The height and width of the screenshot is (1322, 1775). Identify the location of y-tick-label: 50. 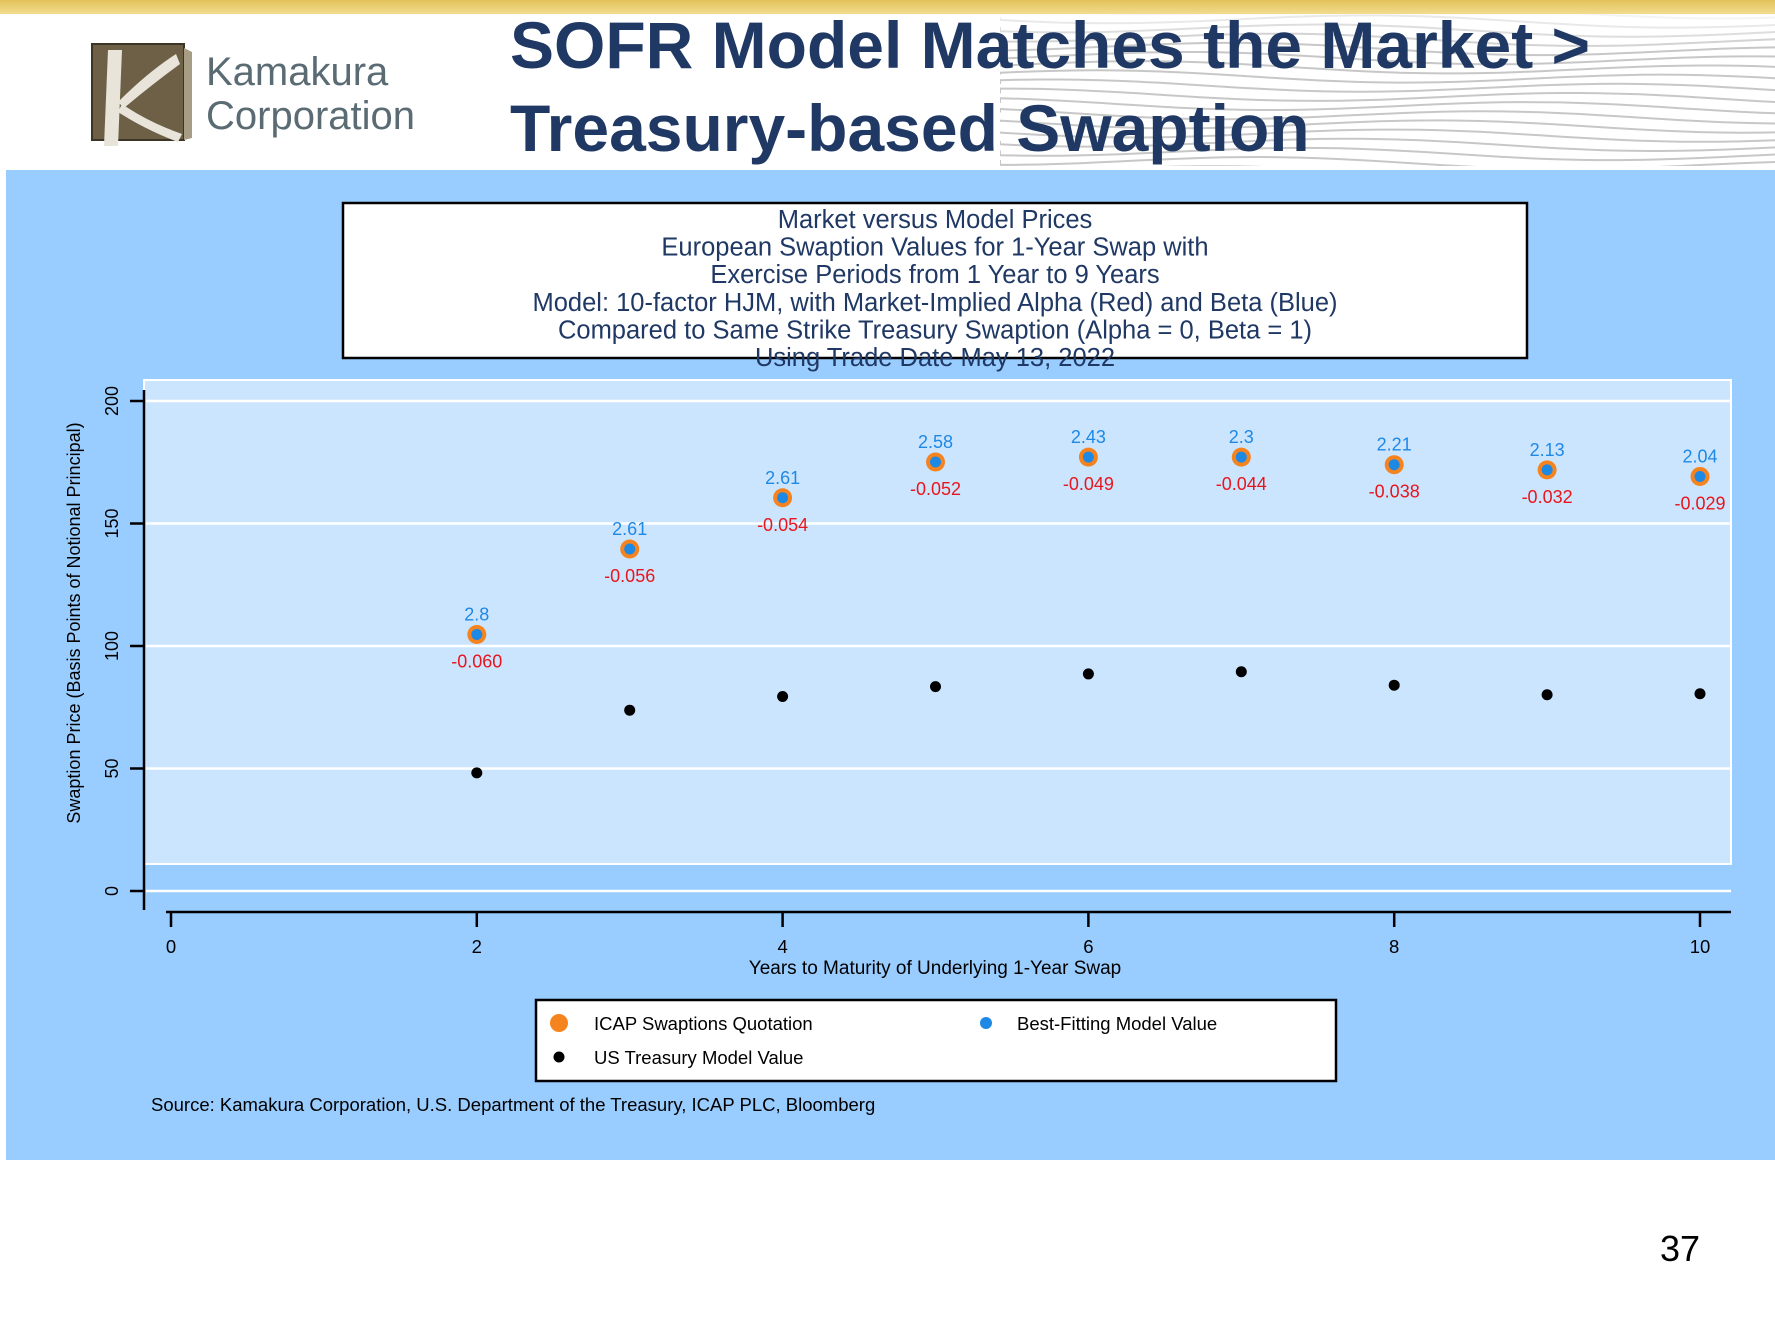
(112, 768).